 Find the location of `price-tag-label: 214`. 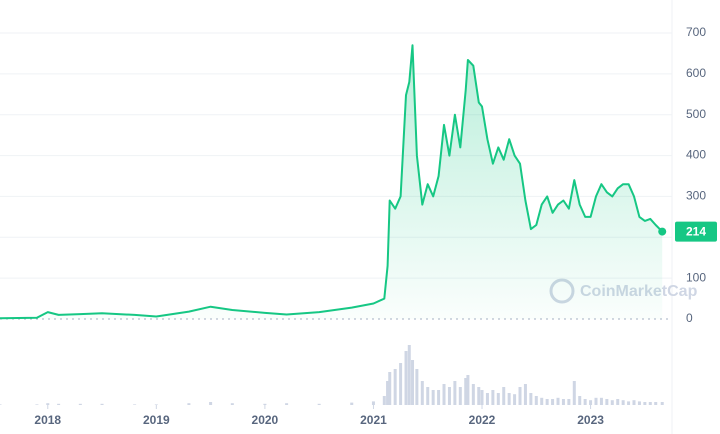

price-tag-label: 214 is located at coordinates (696, 232).